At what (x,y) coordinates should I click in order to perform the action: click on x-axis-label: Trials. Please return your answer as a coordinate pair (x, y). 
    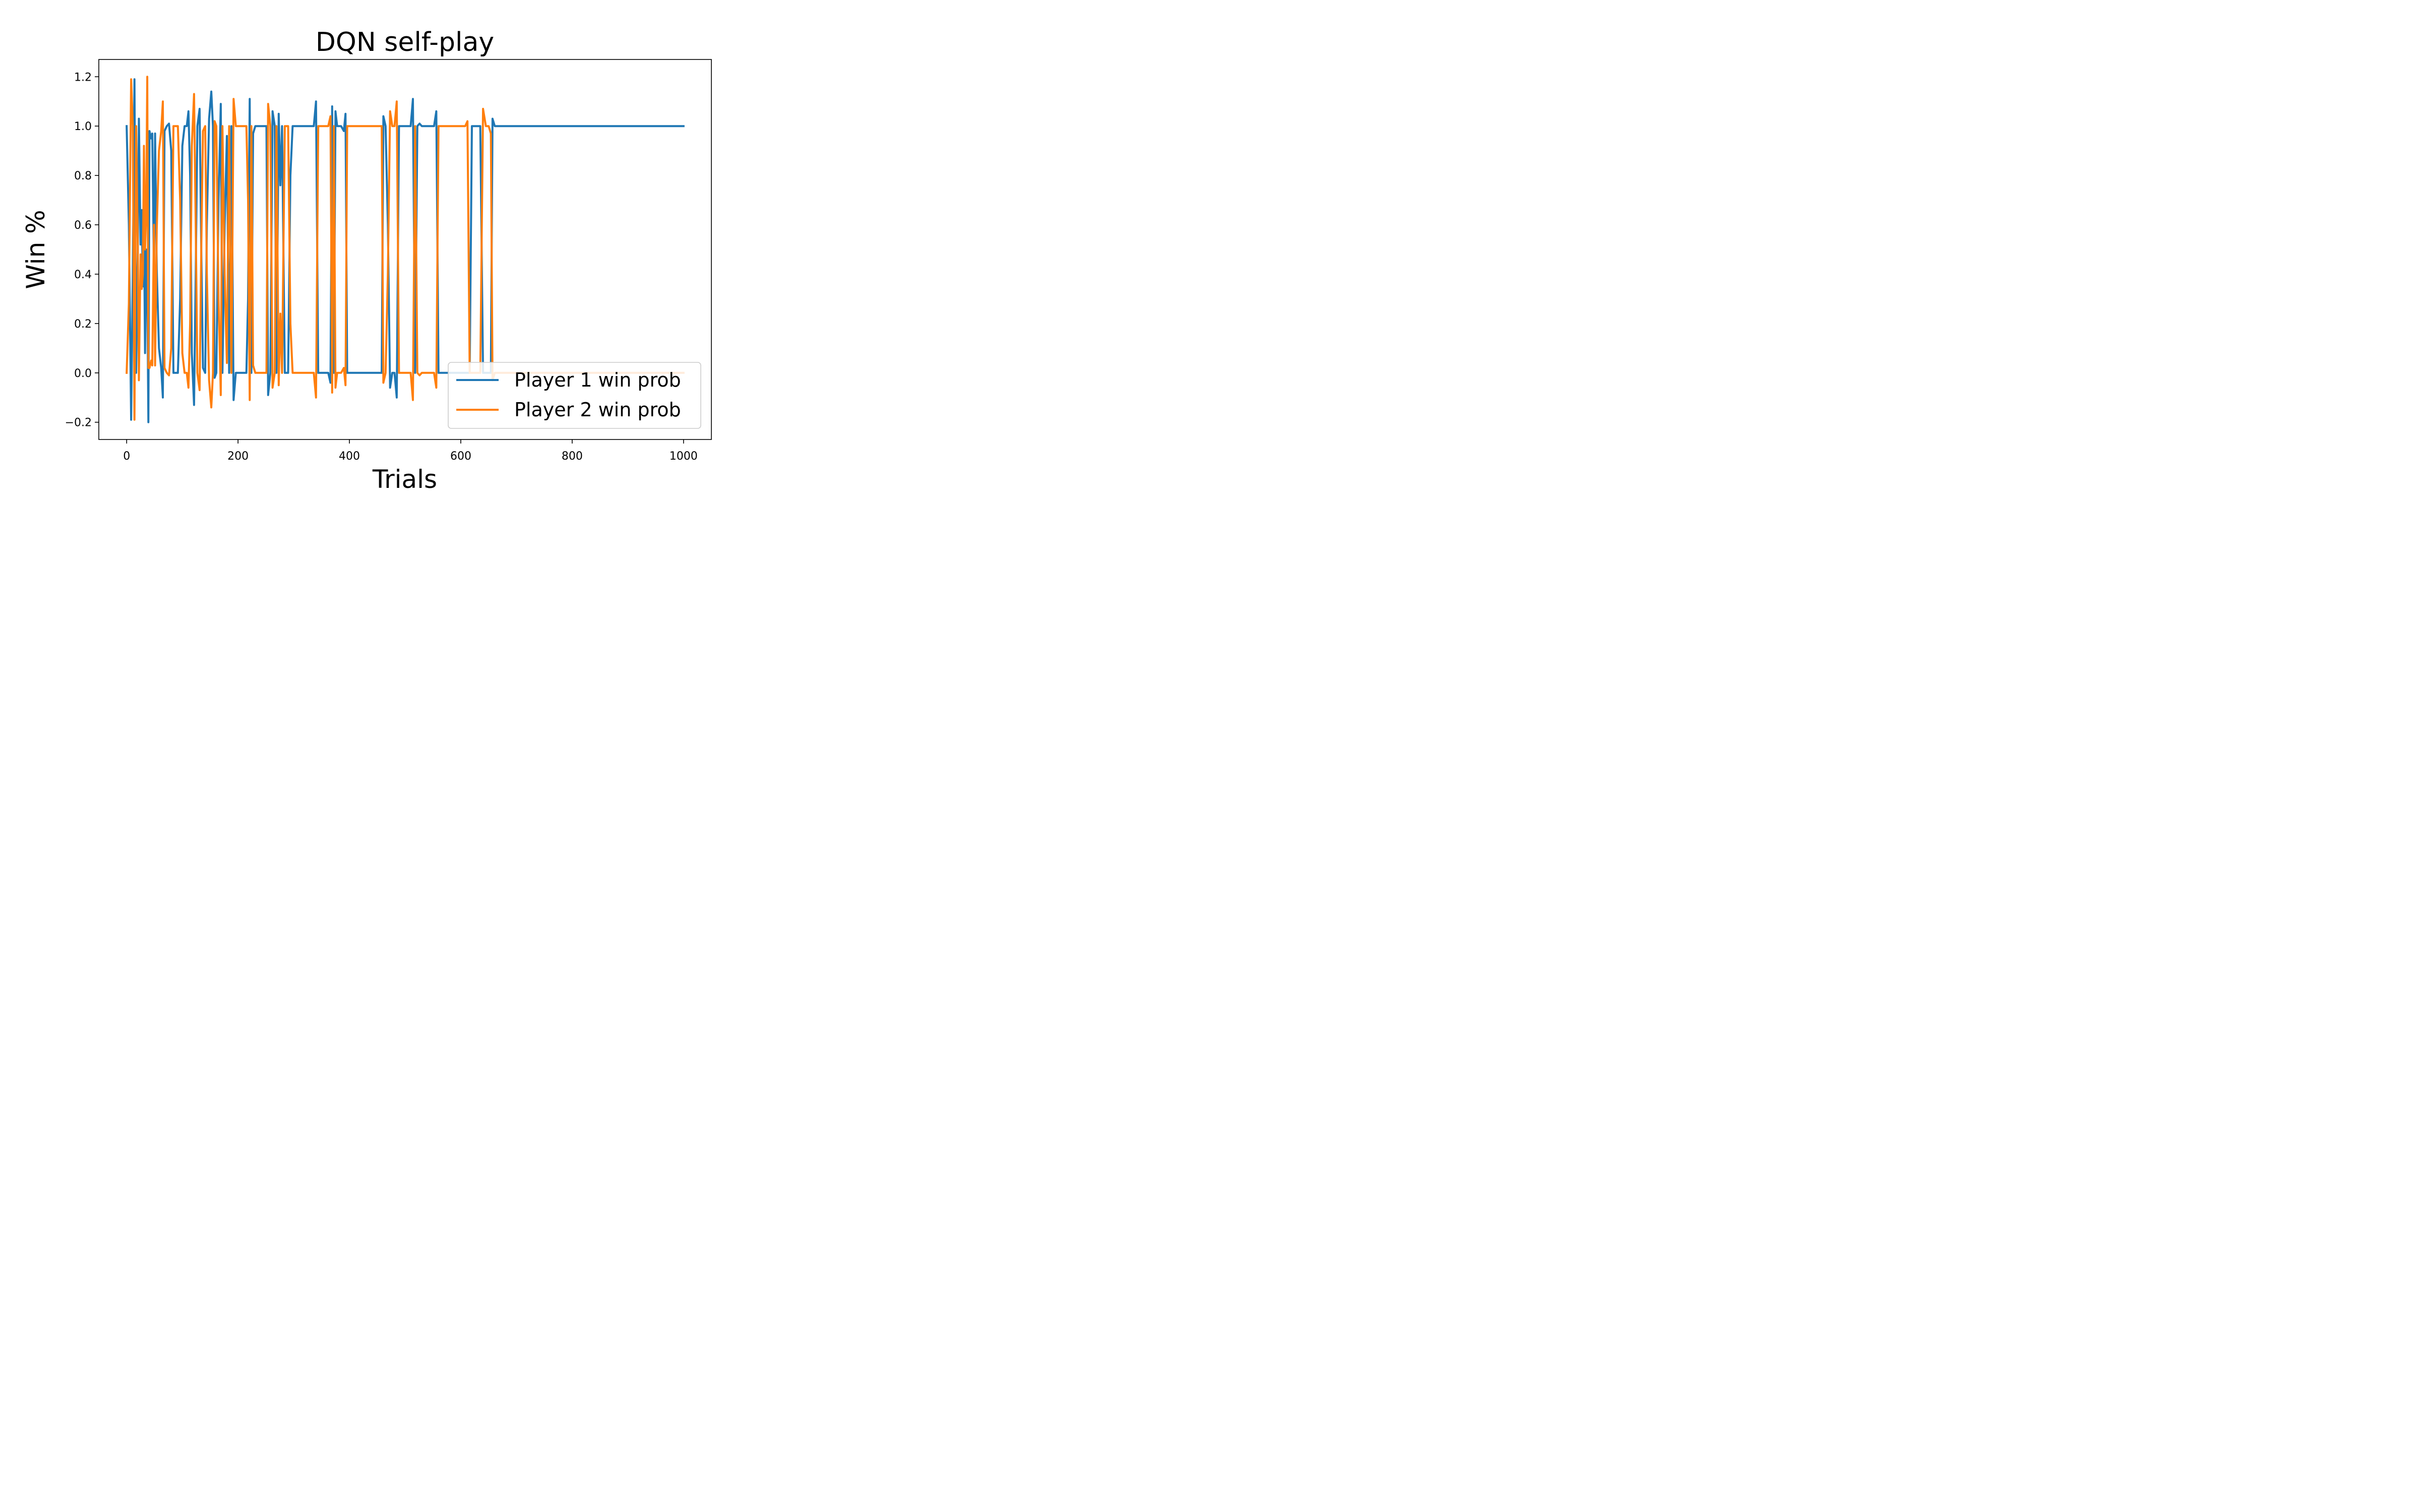
    Looking at the image, I should click on (404, 478).